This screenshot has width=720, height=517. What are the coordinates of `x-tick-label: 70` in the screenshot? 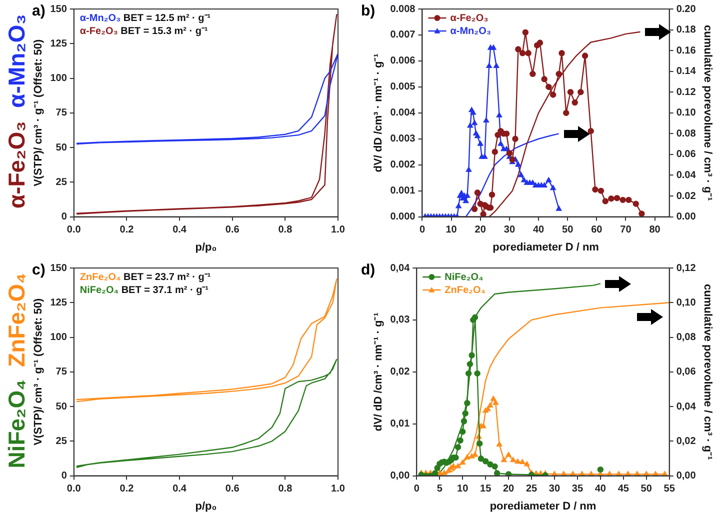 It's located at (626, 230).